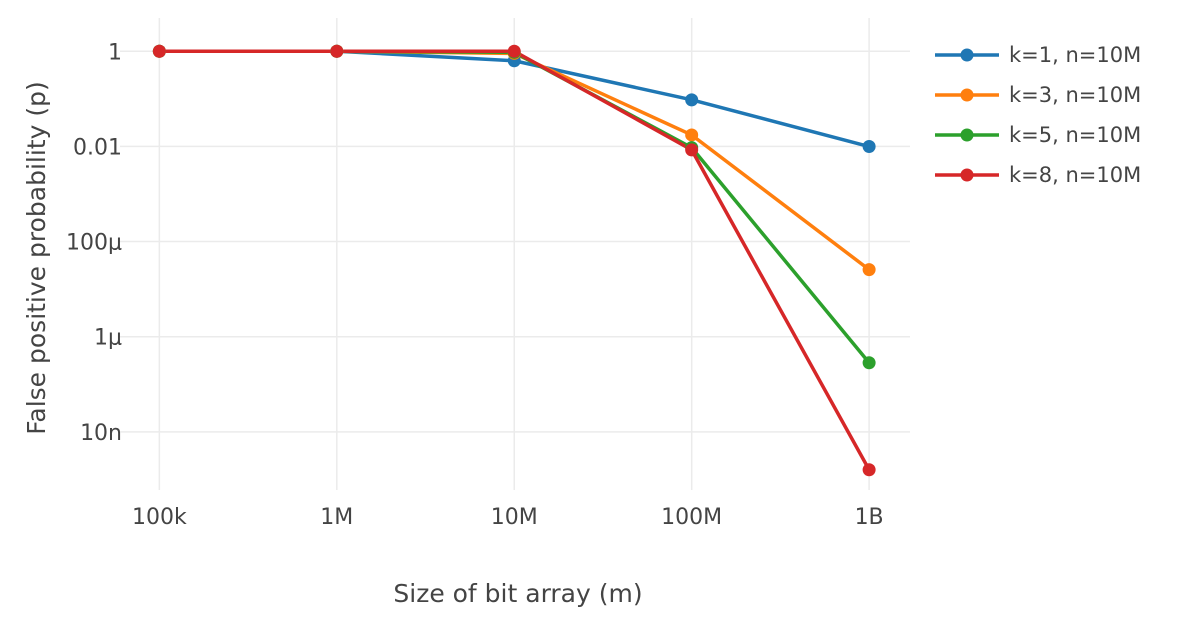  What do you see at coordinates (517, 593) in the screenshot?
I see `x-axis-title: Size of bit array (m)` at bounding box center [517, 593].